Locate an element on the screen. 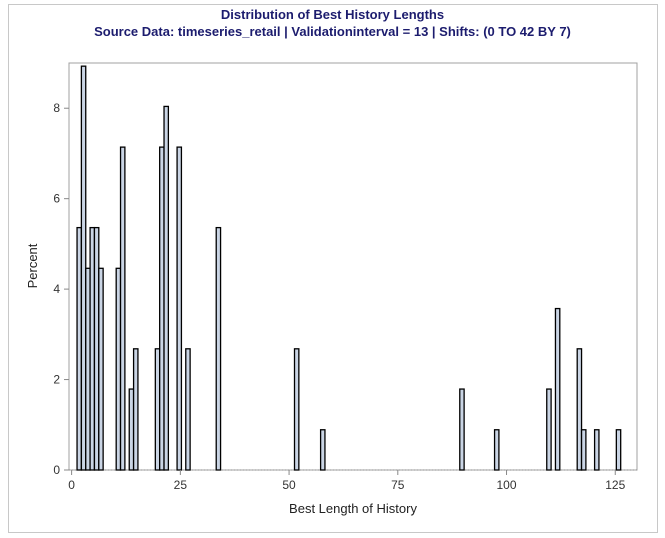 The height and width of the screenshot is (538, 665). x-tick-label: 75 is located at coordinates (398, 485).